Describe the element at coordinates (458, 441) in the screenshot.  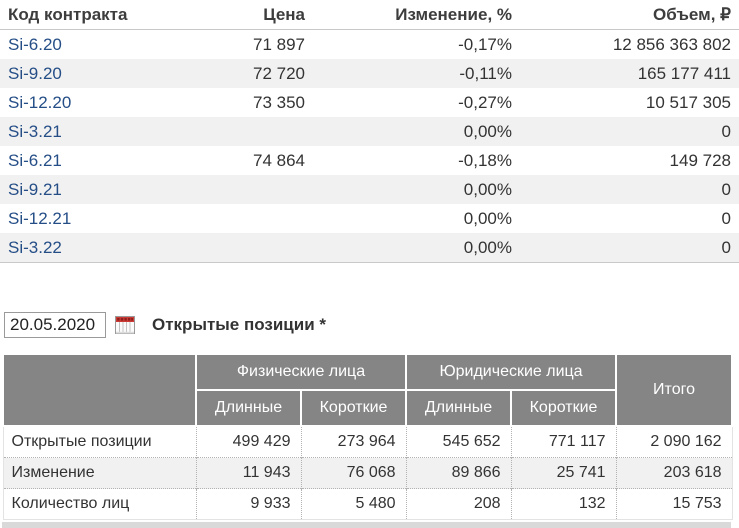
I see `value-cell: 545 652` at that location.